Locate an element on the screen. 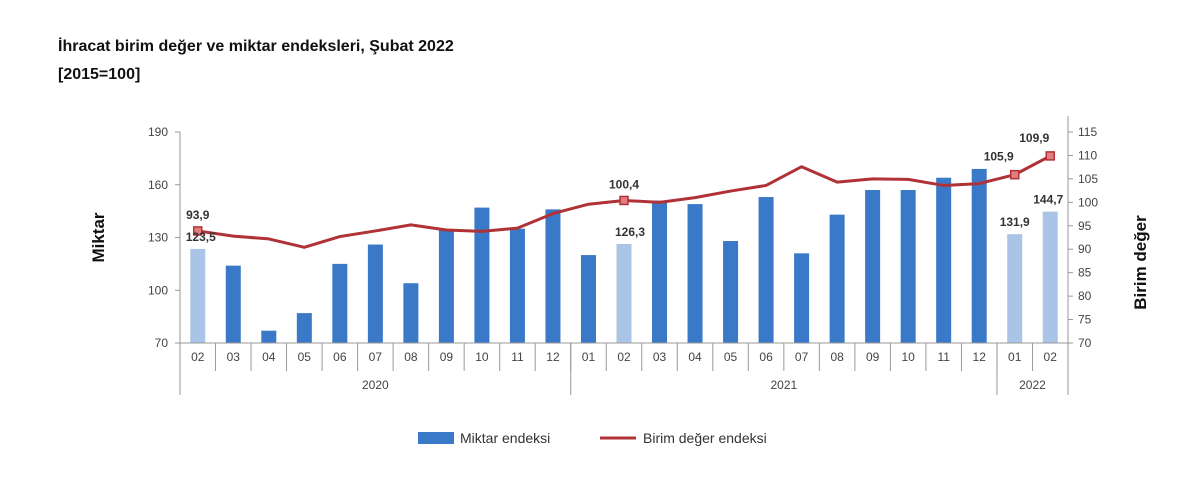  x-tick-9: 11 is located at coordinates (517, 357).